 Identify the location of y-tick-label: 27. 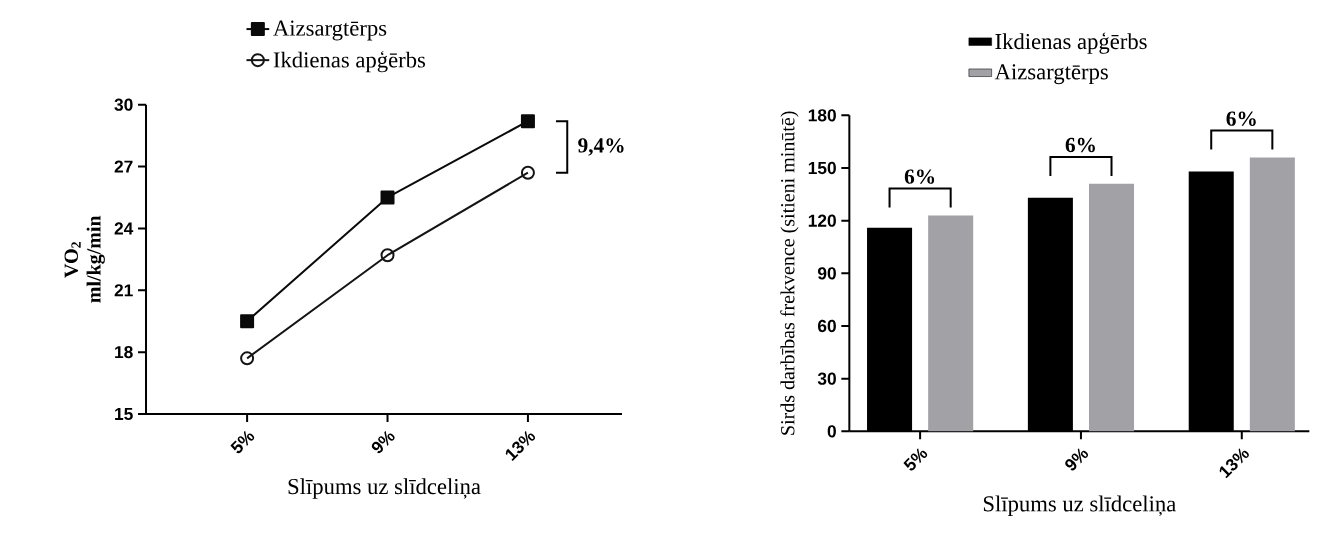
(123, 166).